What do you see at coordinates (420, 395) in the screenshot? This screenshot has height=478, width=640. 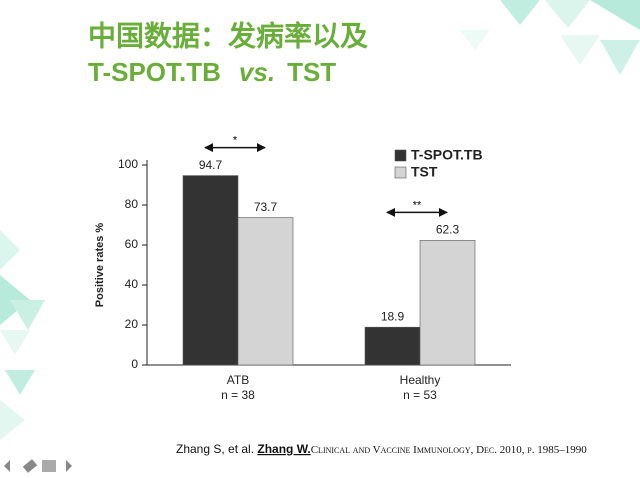 I see `x-tick-note: n = 53` at bounding box center [420, 395].